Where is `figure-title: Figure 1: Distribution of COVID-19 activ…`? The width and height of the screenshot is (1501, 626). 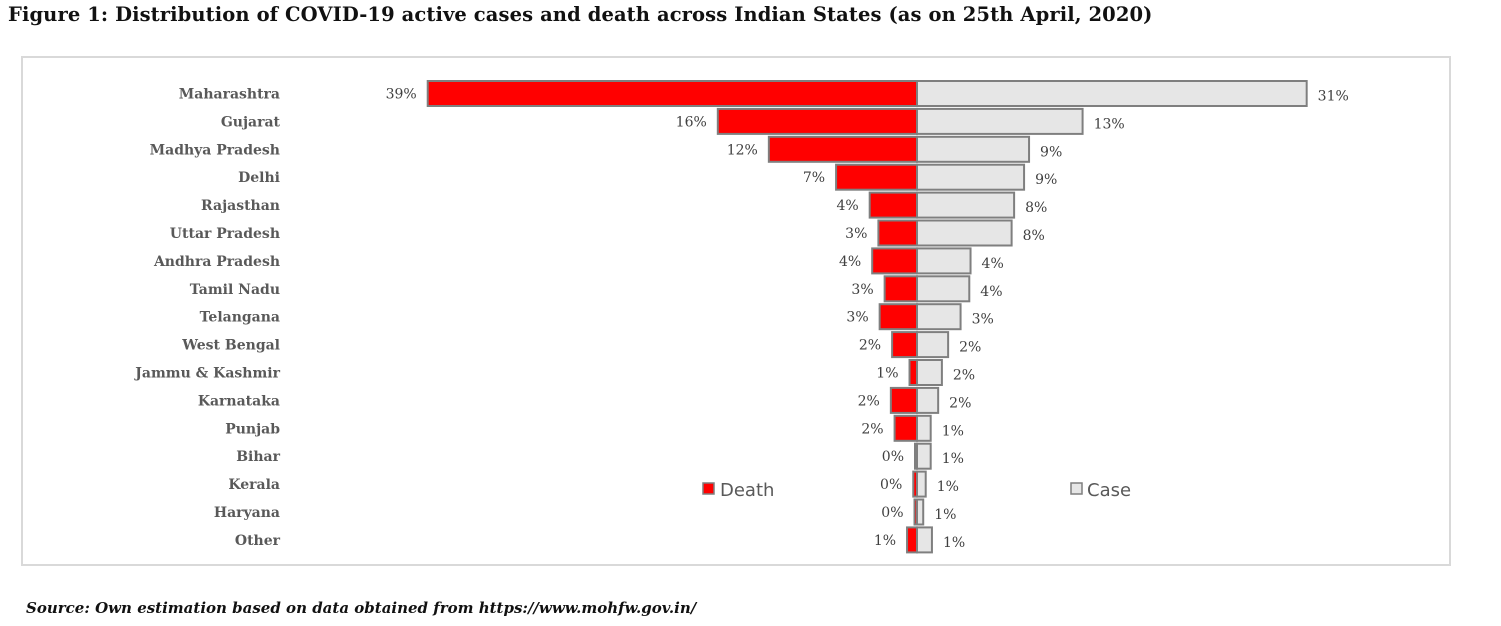
figure-title: Figure 1: Distribution of COVID-19 activ… is located at coordinates (580, 14).